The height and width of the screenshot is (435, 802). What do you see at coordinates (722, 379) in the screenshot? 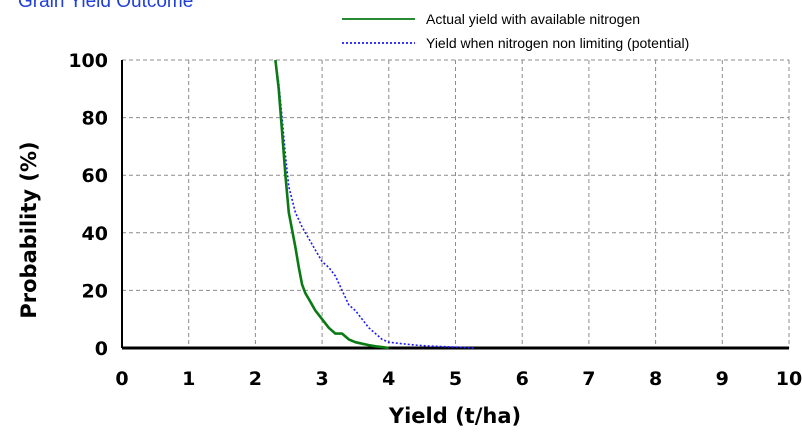
I see `x-tick-label: 9` at bounding box center [722, 379].